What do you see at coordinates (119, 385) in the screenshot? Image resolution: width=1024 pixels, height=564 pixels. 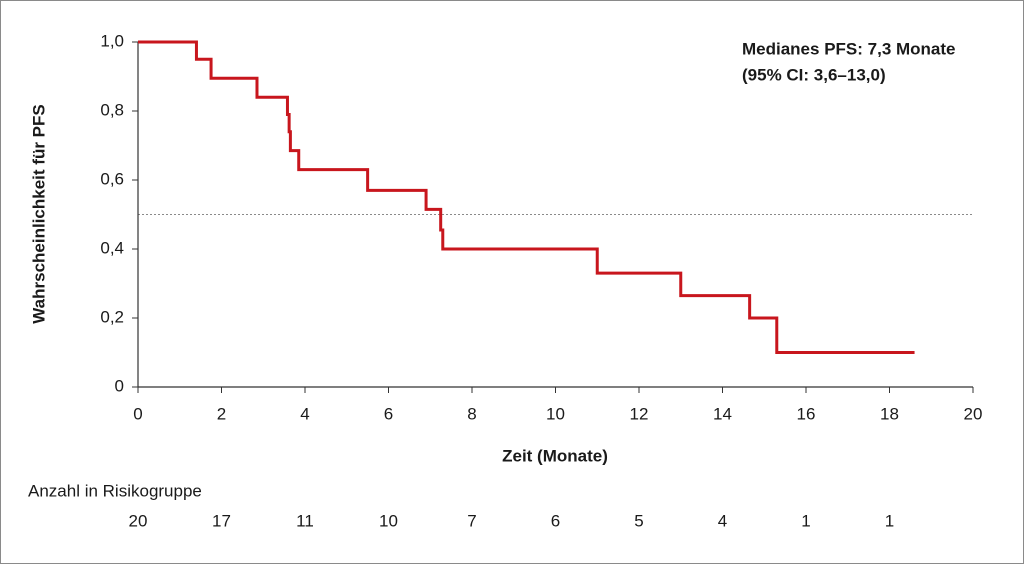 I see `y-tick-label: 0` at bounding box center [119, 385].